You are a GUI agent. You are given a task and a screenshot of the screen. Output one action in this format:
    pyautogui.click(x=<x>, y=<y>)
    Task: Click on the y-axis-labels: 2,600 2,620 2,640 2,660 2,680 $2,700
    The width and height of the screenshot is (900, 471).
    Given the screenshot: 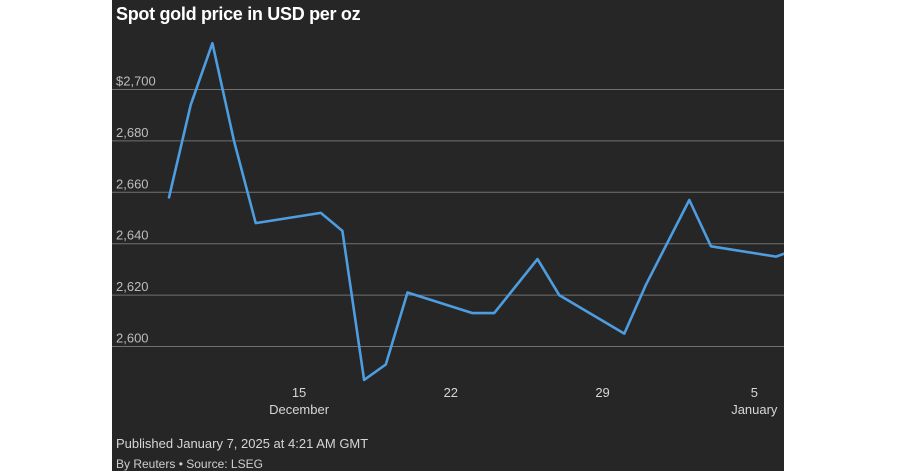 What is the action you would take?
    pyautogui.click(x=136, y=210)
    